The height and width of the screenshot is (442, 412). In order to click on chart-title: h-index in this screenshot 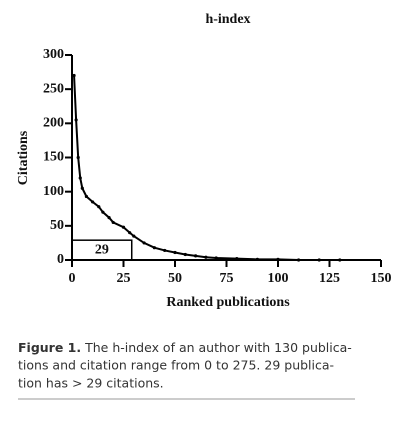, I will do `click(227, 19)`.